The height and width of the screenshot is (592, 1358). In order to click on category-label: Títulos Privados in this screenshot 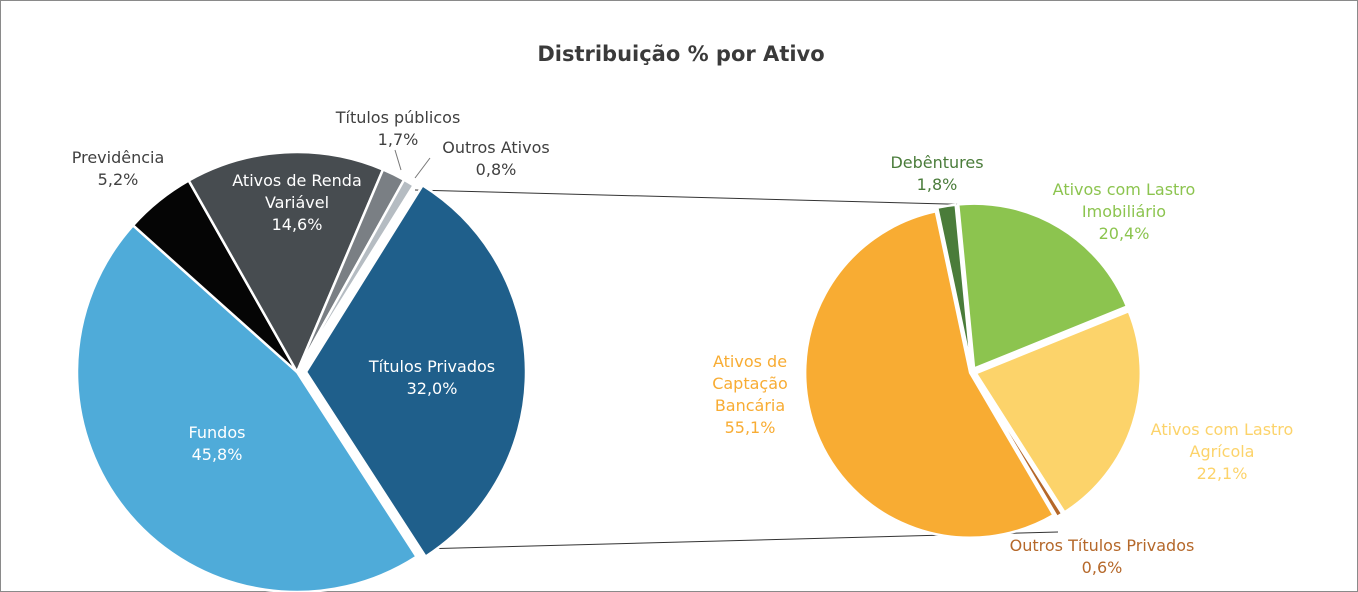, I will do `click(432, 366)`.